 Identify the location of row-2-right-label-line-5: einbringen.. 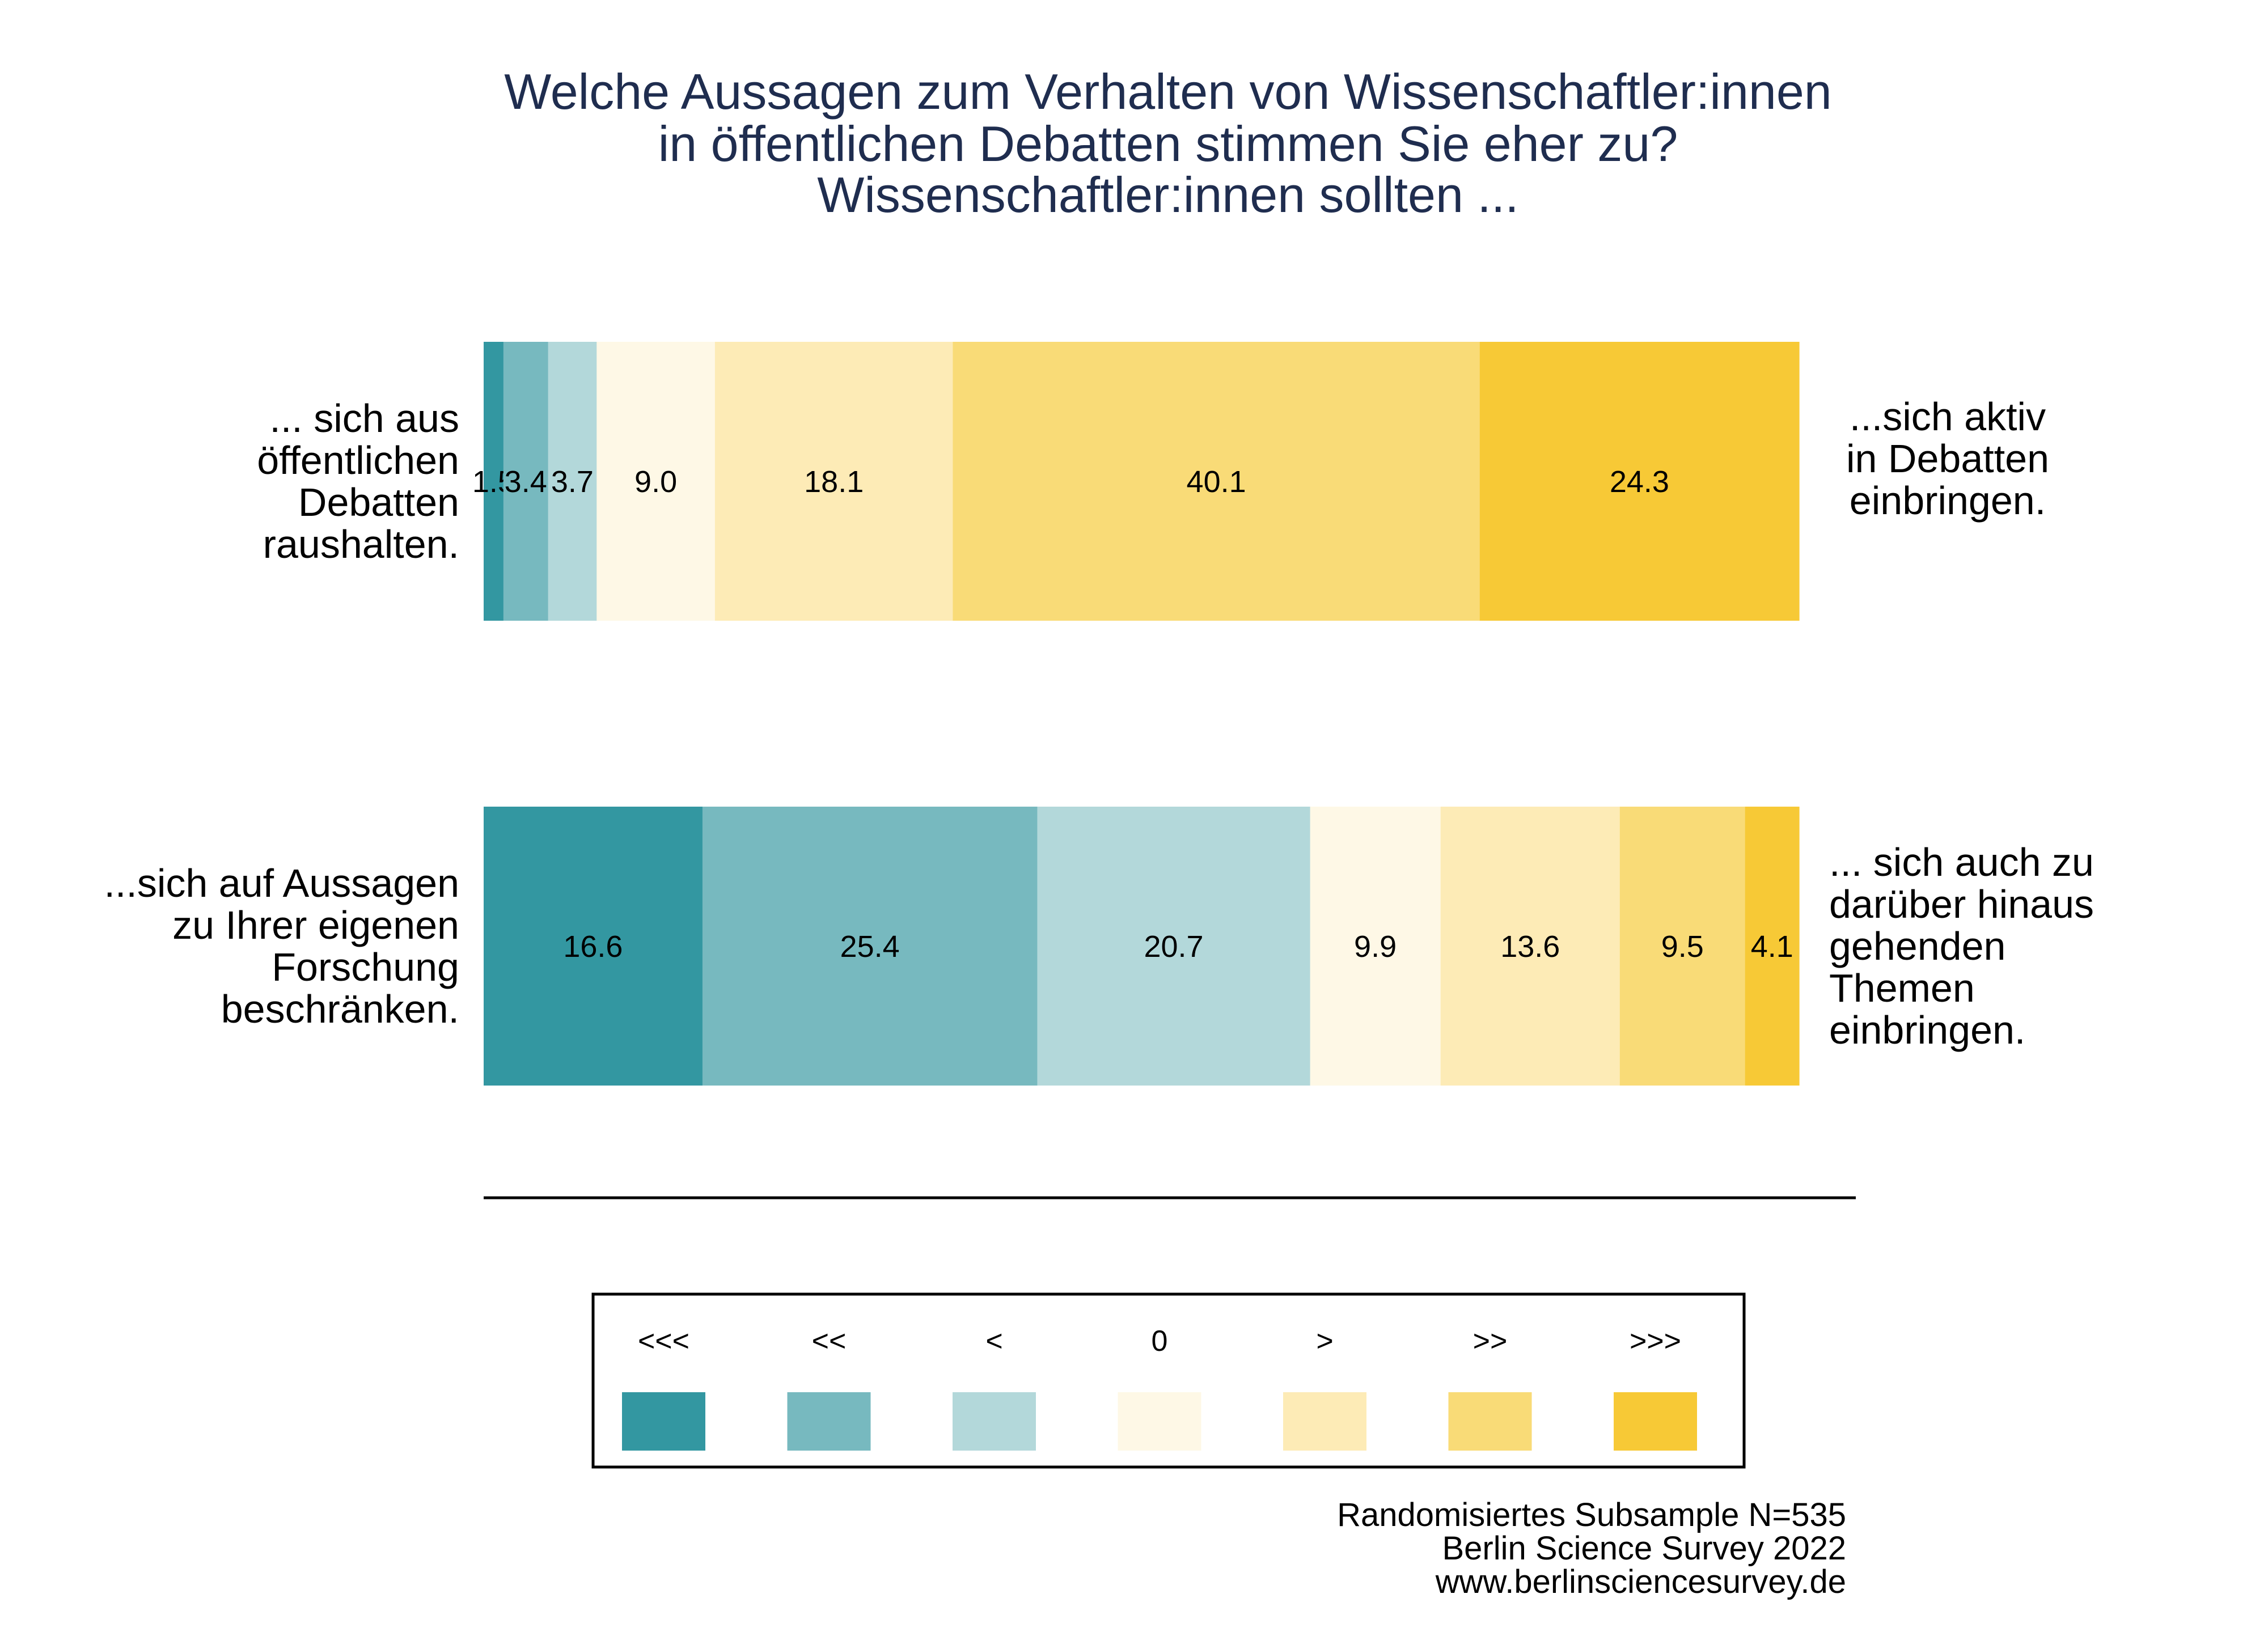
(1927, 1030).